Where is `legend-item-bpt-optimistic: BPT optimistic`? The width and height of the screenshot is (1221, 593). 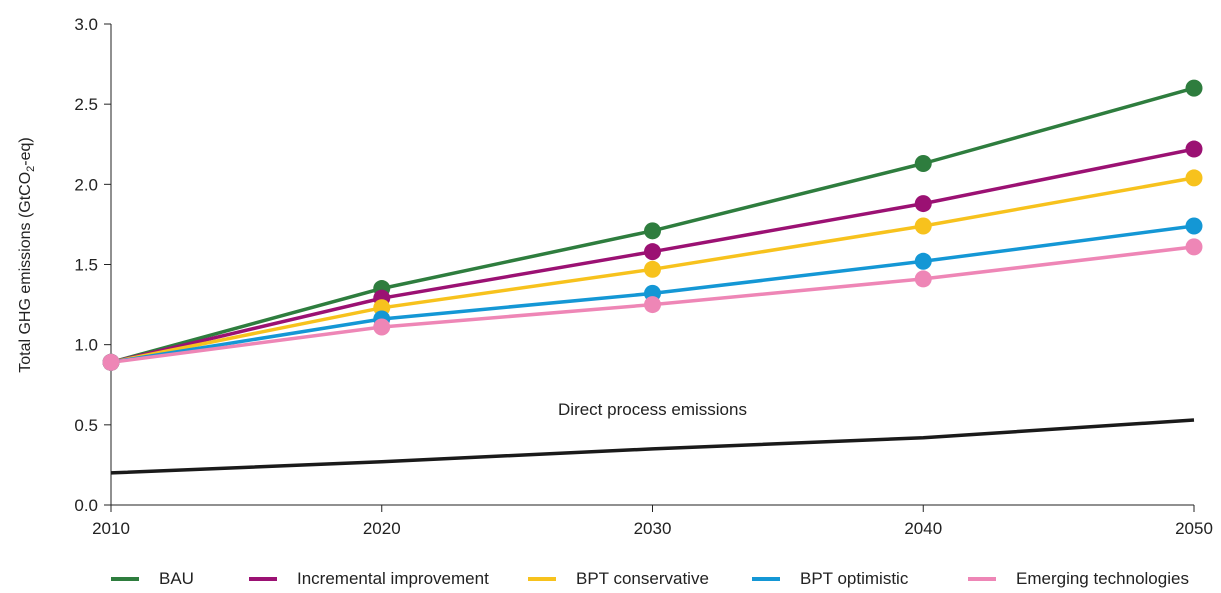
legend-item-bpt-optimistic: BPT optimistic is located at coordinates (830, 579).